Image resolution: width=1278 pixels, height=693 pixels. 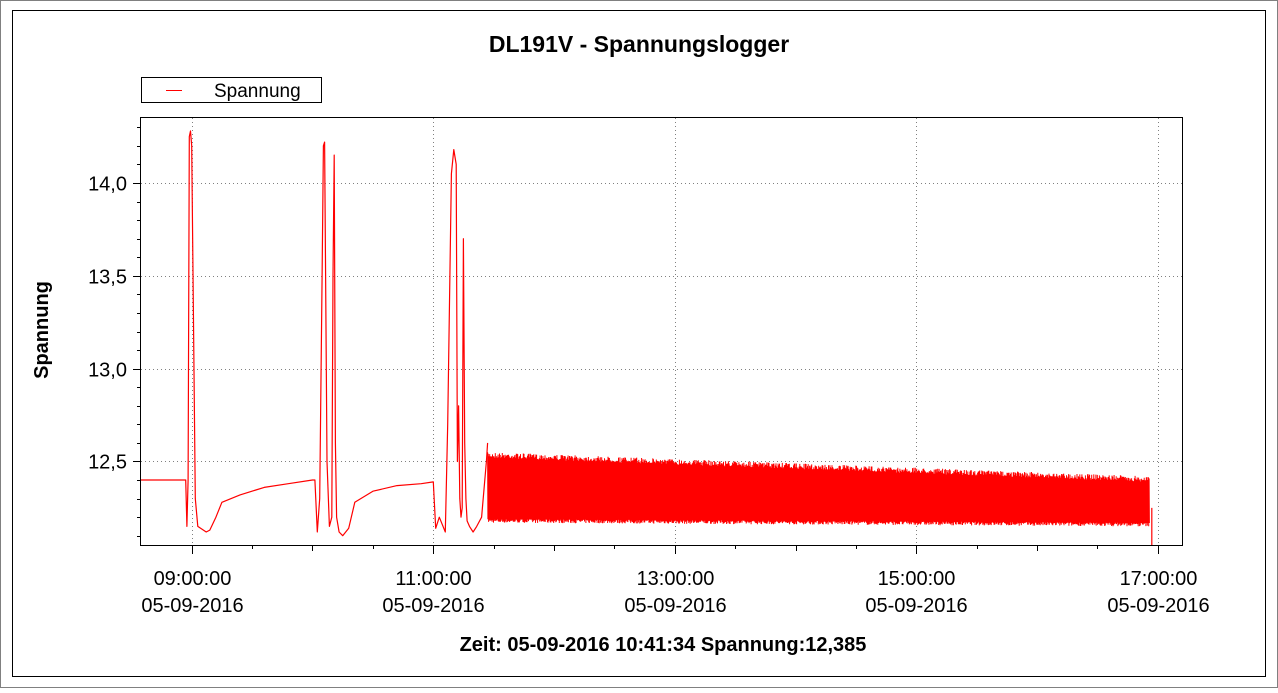 I want to click on legend: Spannung, so click(x=231, y=90).